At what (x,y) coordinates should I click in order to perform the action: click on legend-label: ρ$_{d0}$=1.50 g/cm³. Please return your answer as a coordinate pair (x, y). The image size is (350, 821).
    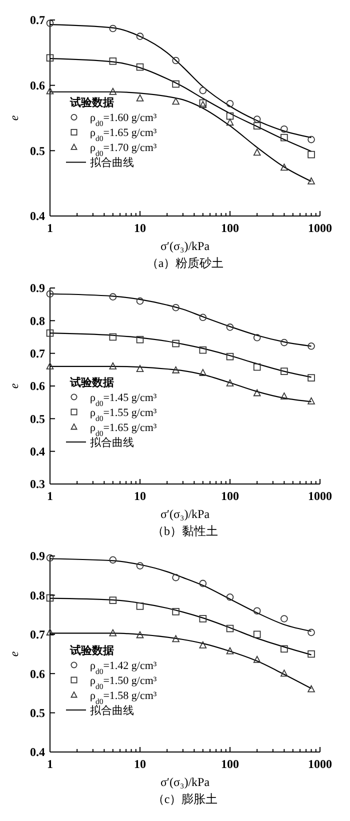
    Looking at the image, I should click on (124, 682).